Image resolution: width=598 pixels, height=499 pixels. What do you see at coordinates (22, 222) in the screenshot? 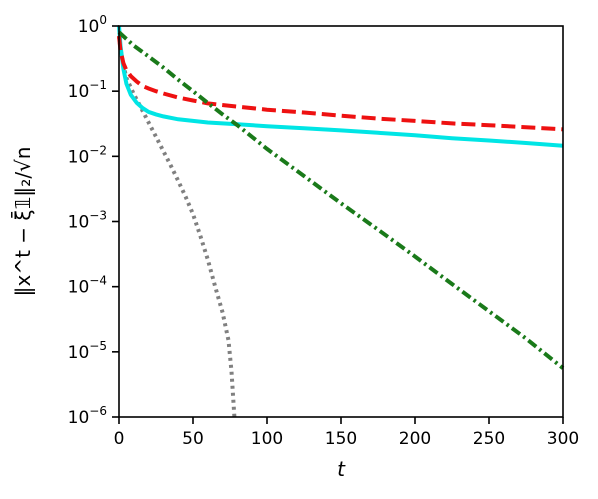
I see `y-axis-label: ‖x^t − ξ̄𝟙‖₂/√n` at bounding box center [22, 222].